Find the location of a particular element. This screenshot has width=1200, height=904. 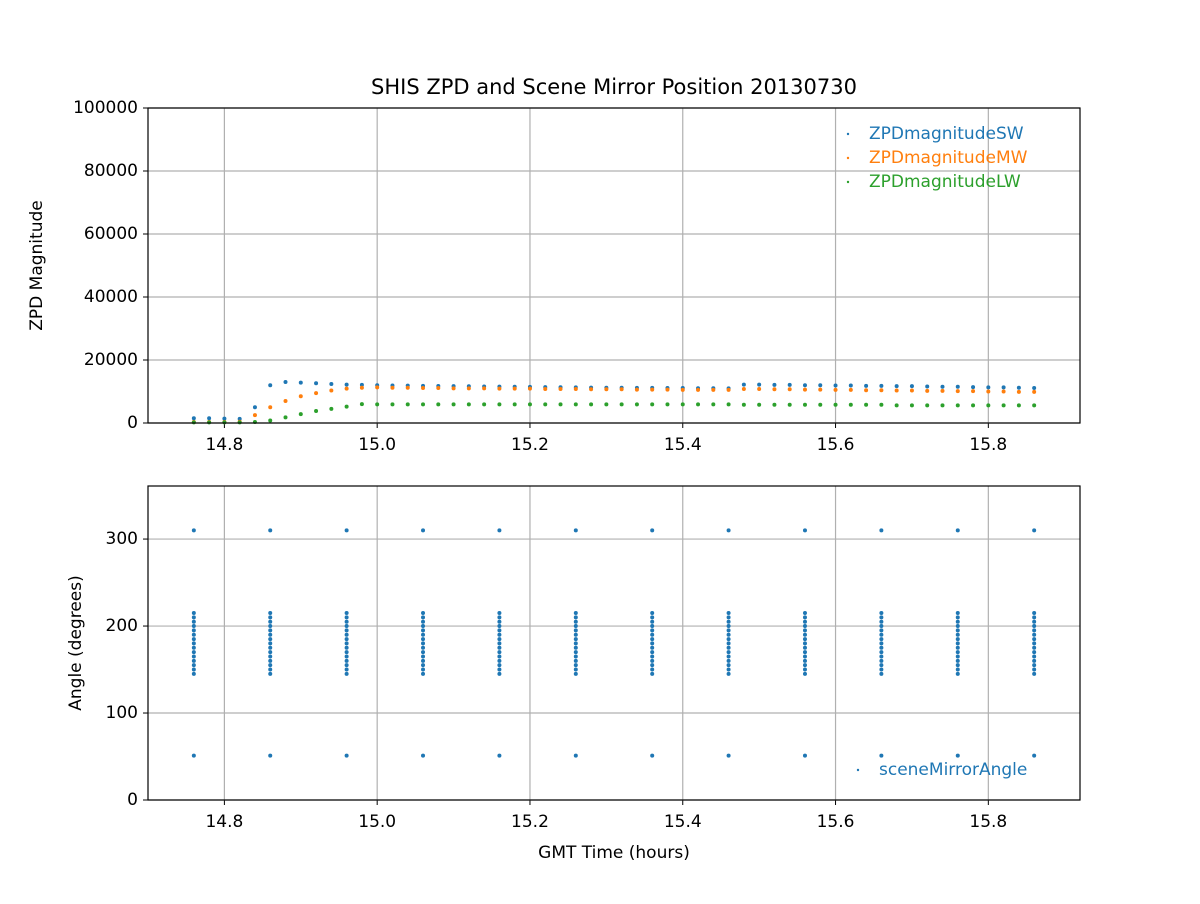

y-axis-label: Angle (degrees) is located at coordinates (76, 642).